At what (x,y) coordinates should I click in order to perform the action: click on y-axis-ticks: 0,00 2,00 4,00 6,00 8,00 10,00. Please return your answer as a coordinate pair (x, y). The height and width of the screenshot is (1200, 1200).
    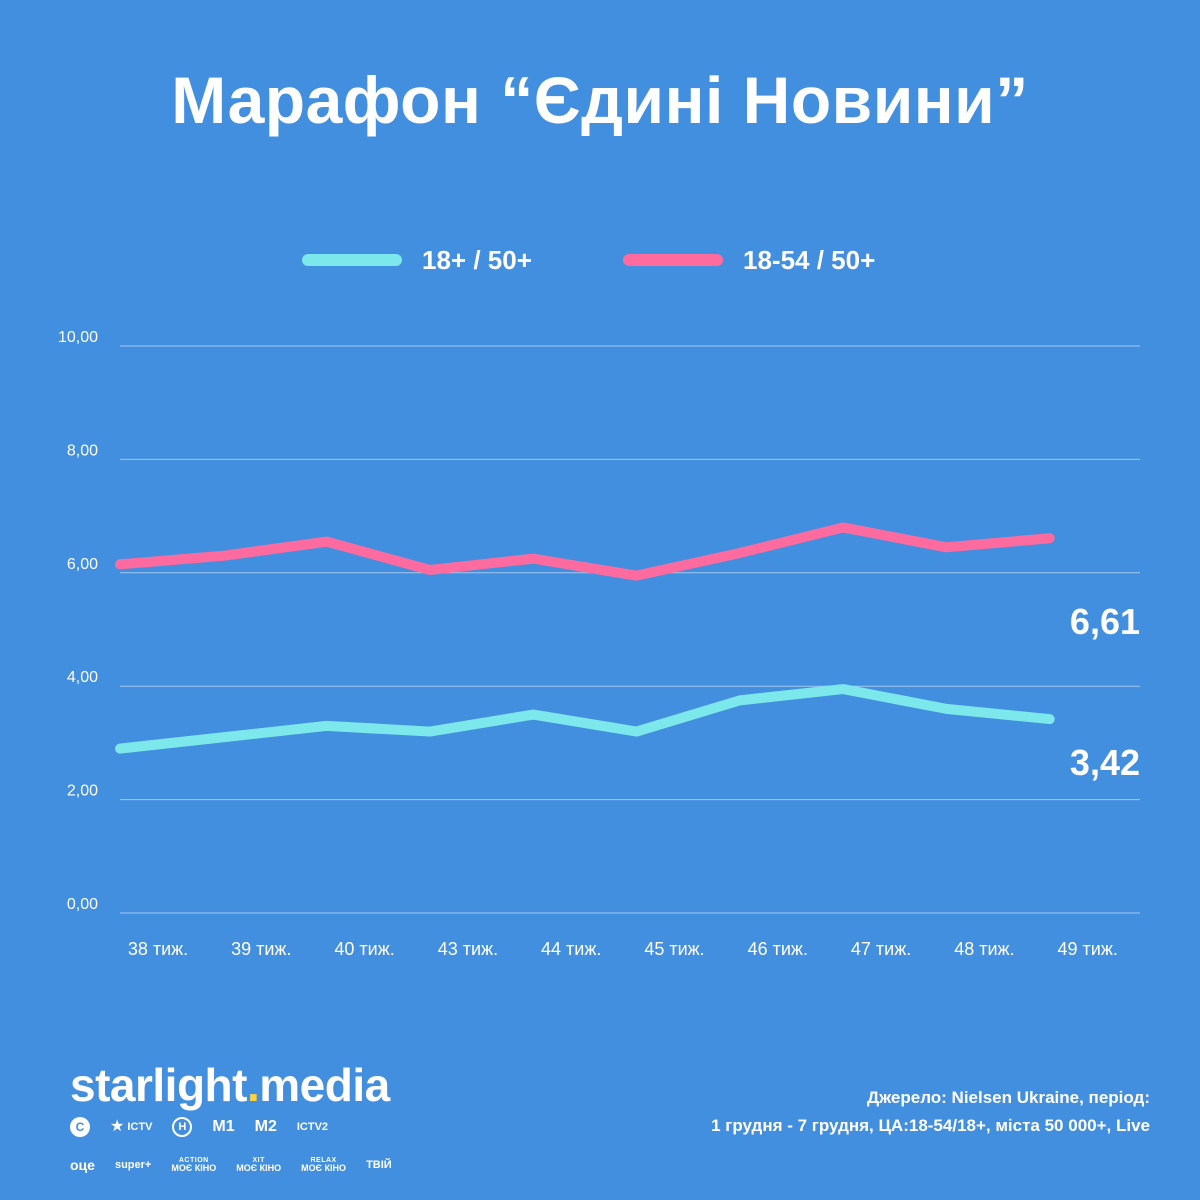
    Looking at the image, I should click on (78, 621).